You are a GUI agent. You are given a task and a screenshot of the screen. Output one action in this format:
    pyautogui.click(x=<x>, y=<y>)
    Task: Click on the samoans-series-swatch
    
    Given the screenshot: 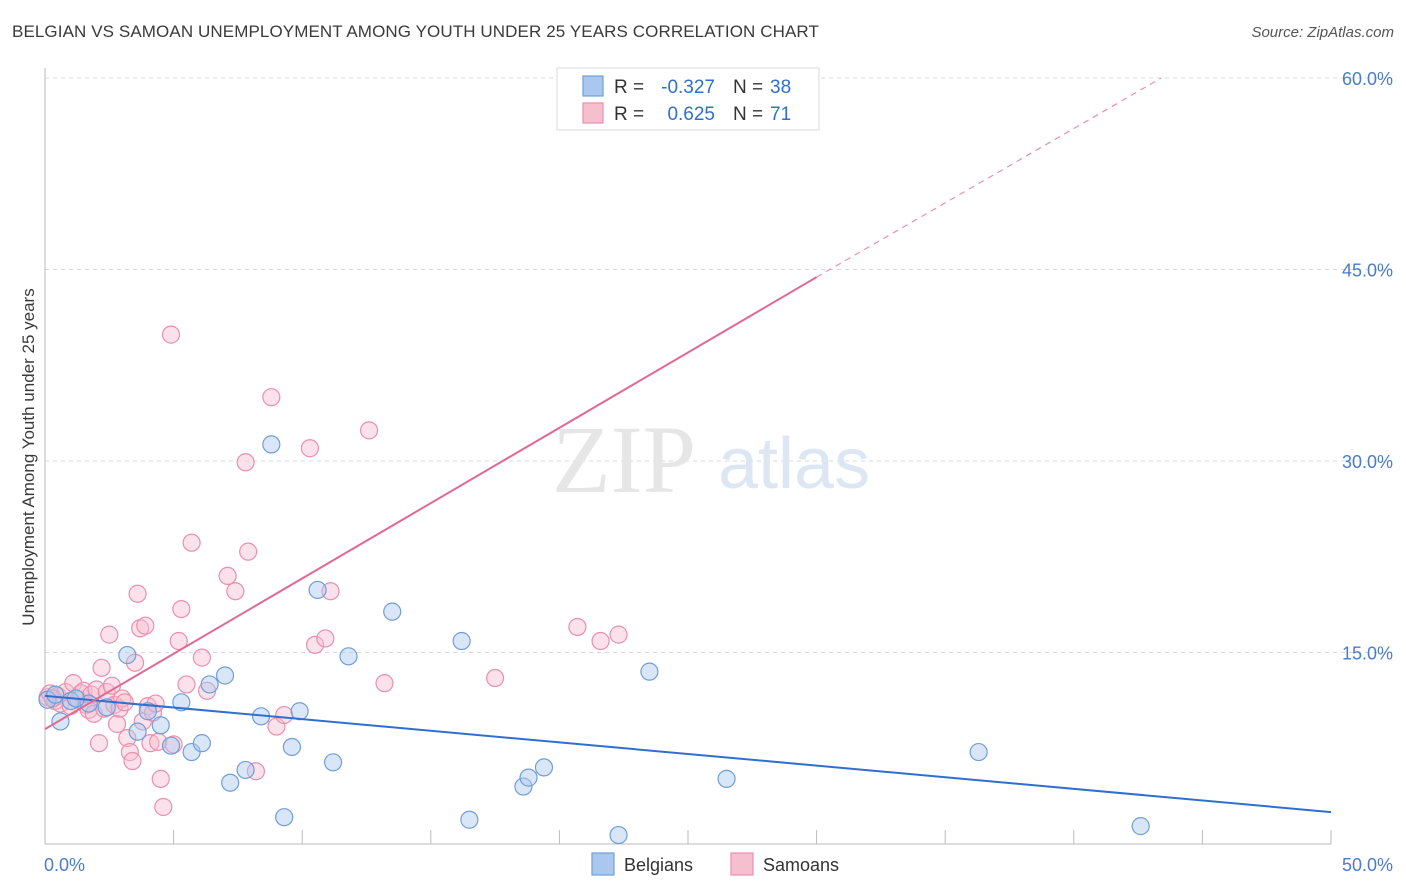 What is the action you would take?
    pyautogui.click(x=742, y=864)
    